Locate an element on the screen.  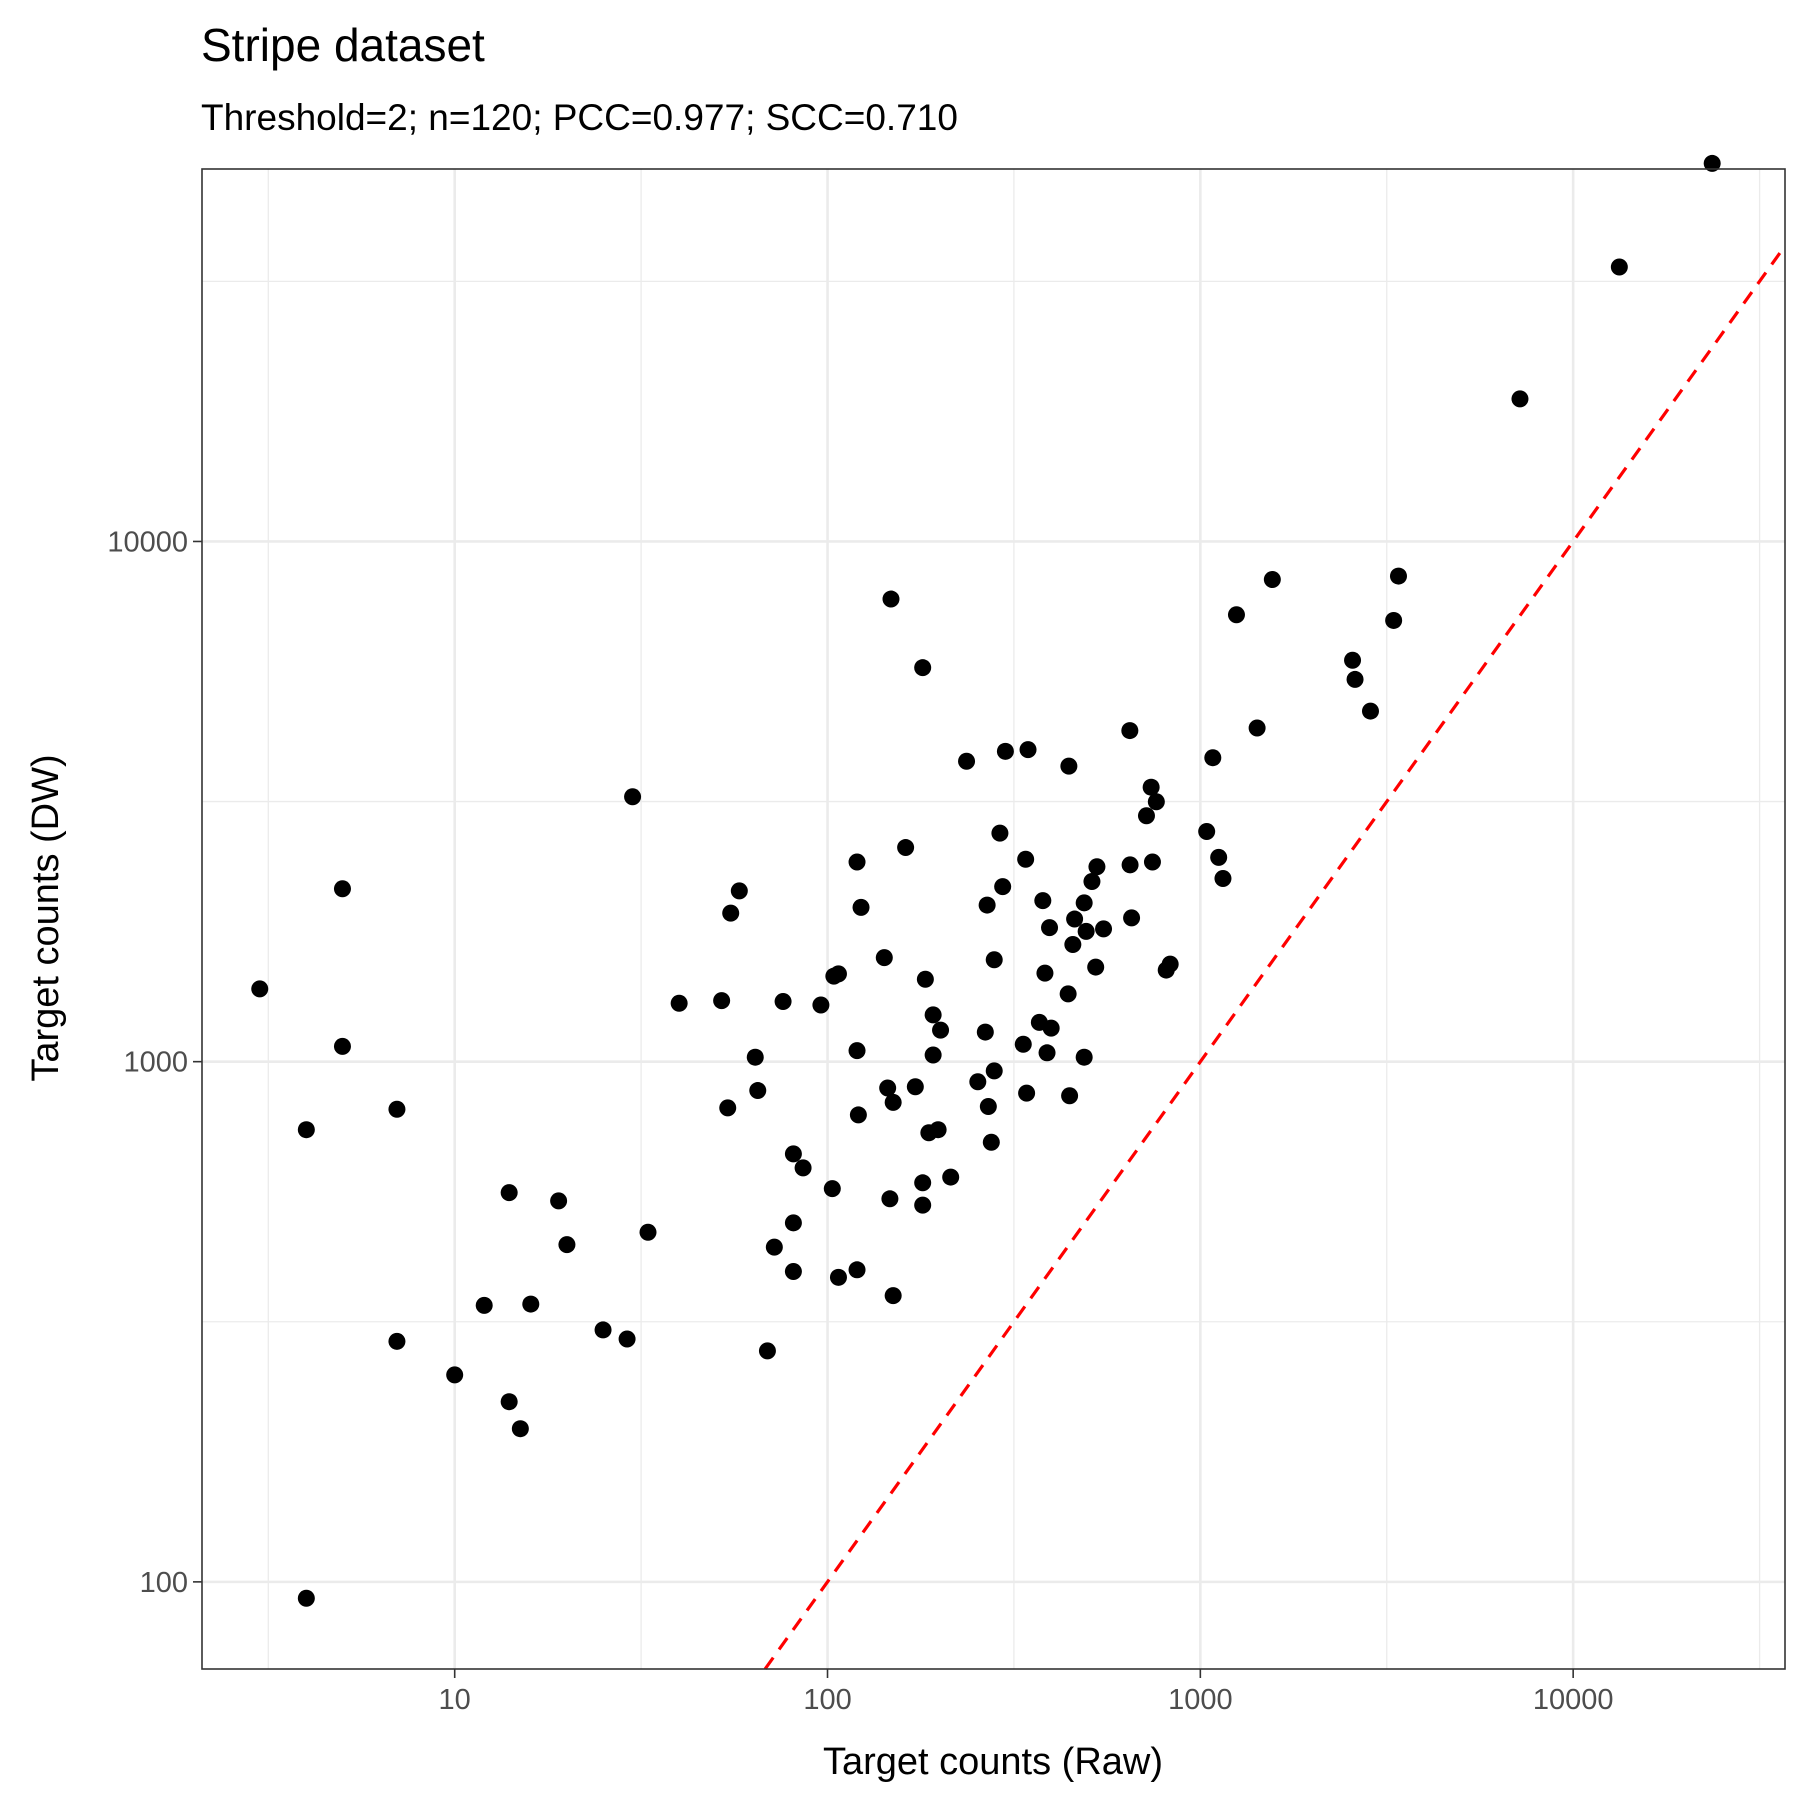
x-tick-label: 100 is located at coordinates (827, 1700).